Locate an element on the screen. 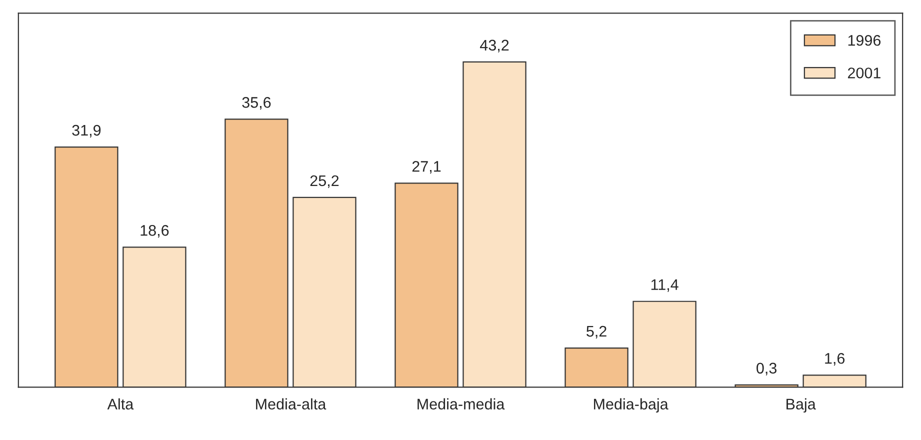 Image resolution: width=921 pixels, height=440 pixels. data-label: 31,9 is located at coordinates (86, 131).